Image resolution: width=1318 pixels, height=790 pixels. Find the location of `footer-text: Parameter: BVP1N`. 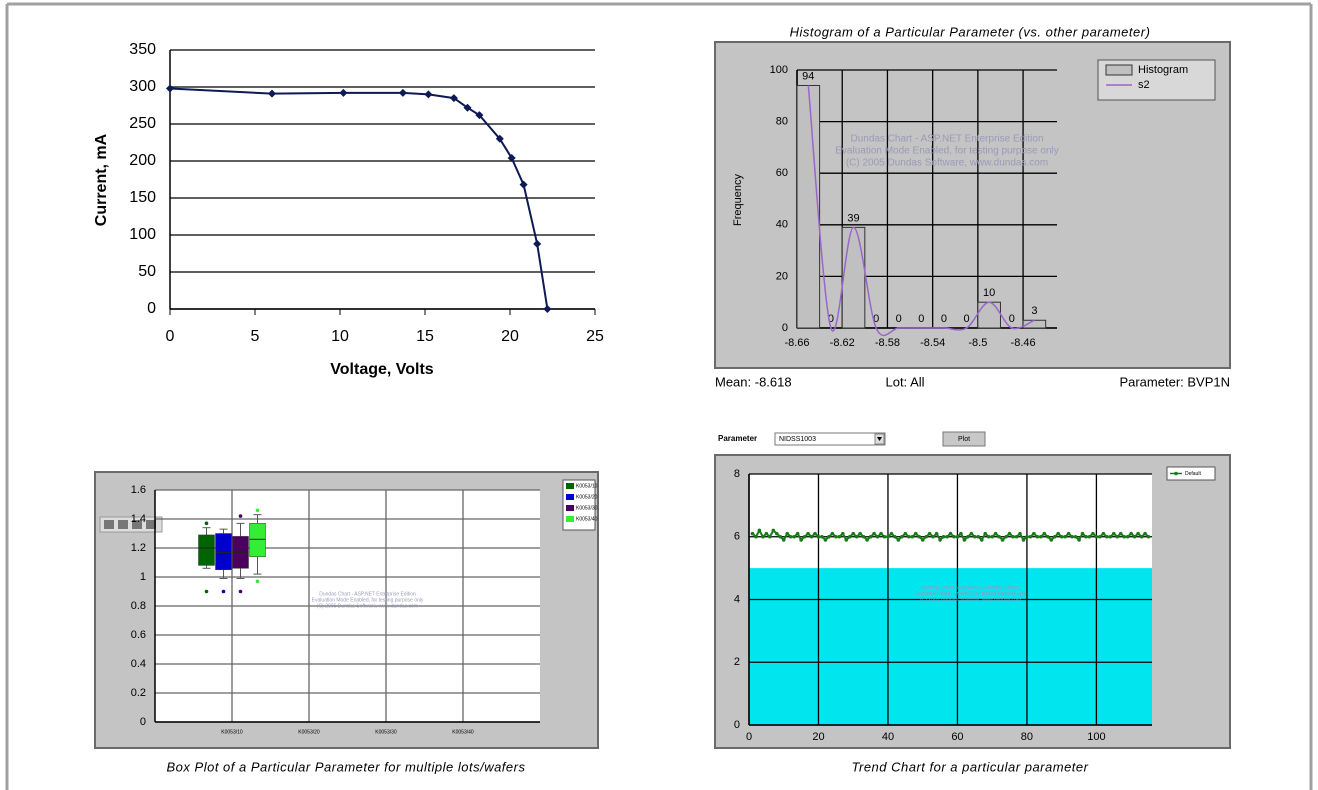

footer-text: Parameter: BVP1N is located at coordinates (1174, 381).